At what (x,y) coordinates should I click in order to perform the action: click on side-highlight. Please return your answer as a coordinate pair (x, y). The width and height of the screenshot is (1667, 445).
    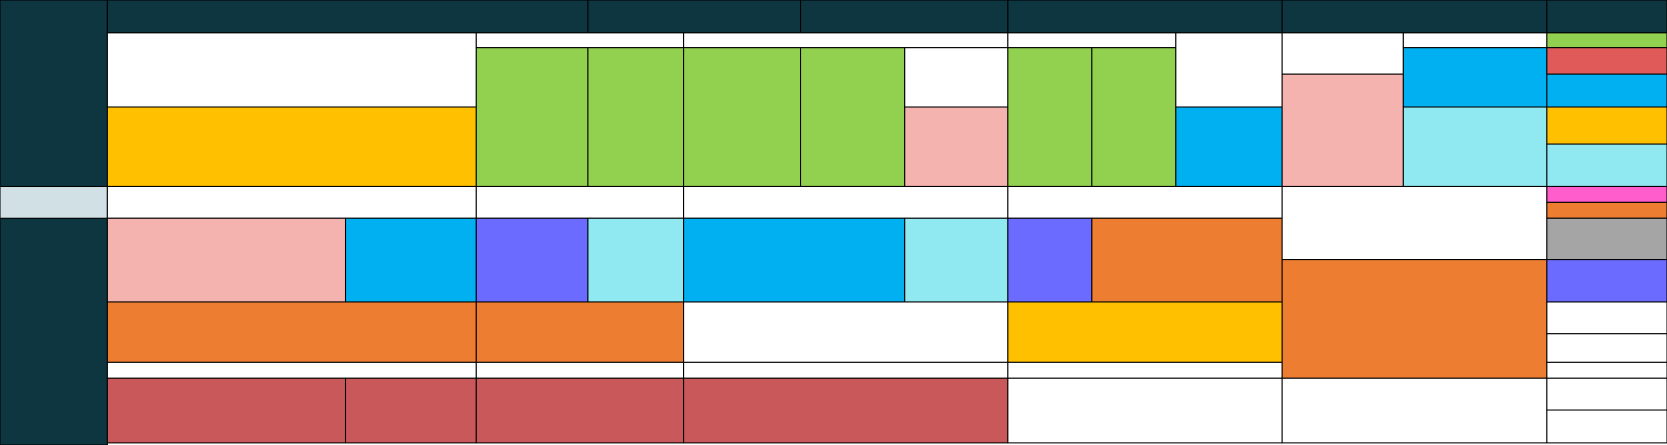
    Looking at the image, I should click on (54, 202).